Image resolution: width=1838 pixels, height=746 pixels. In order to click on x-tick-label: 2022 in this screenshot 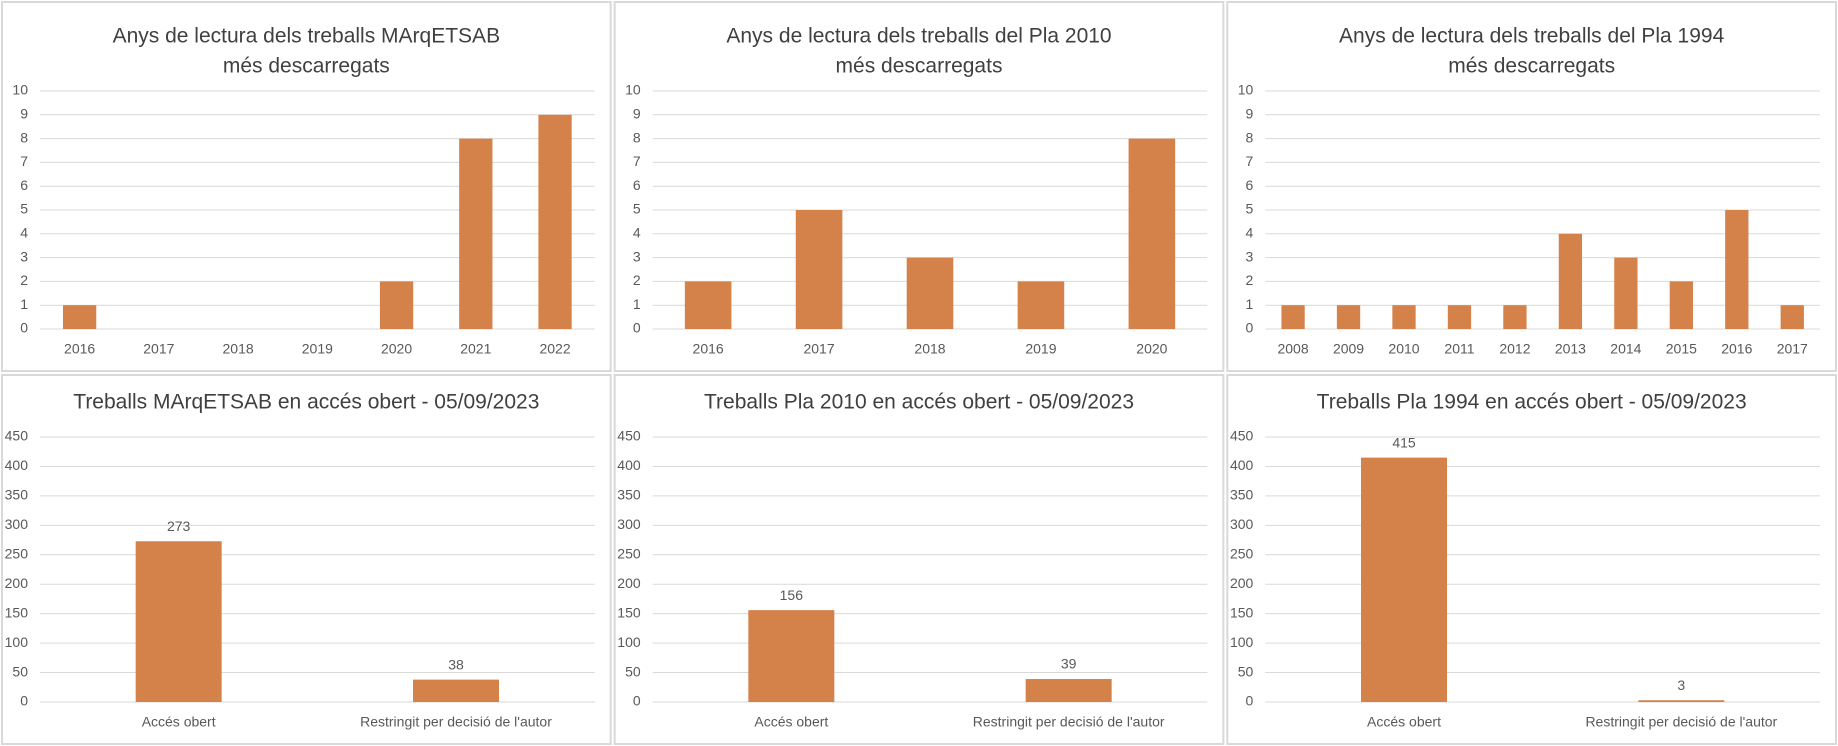, I will do `click(554, 349)`.